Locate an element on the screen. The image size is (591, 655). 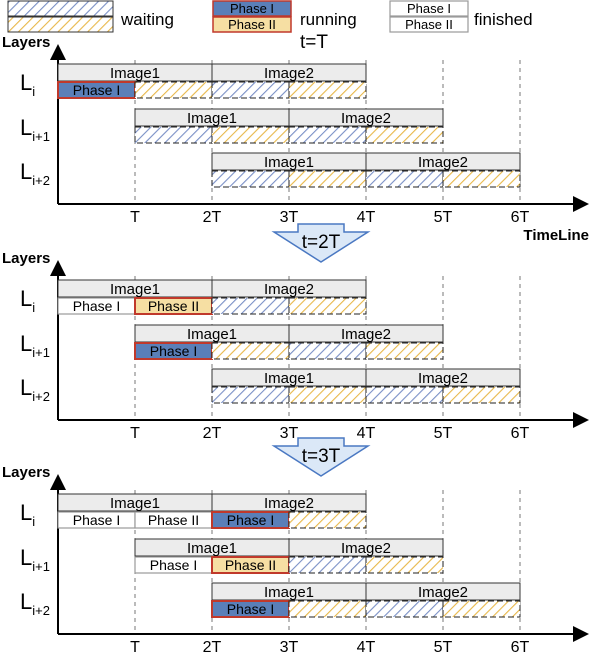
legend-running-phase1: Phase I is located at coordinates (252, 8).